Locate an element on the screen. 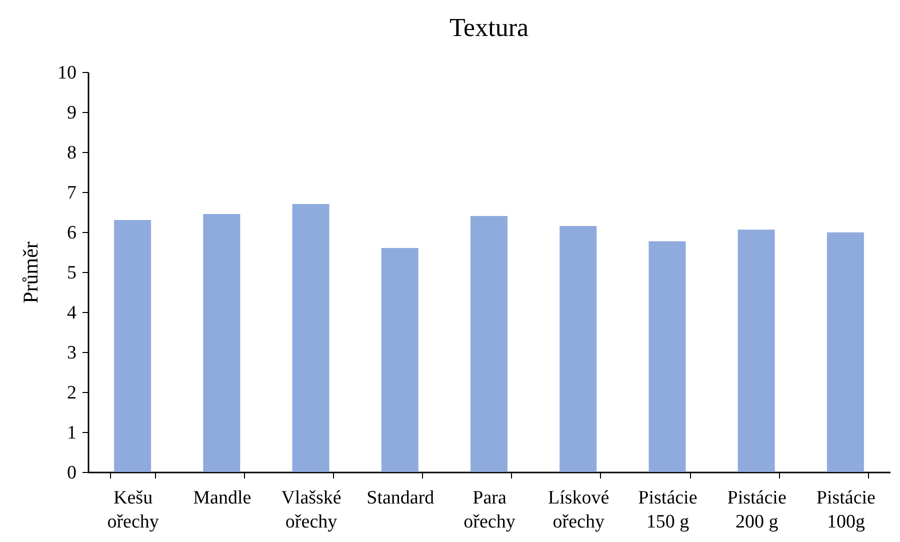 The height and width of the screenshot is (542, 900). y-tick-label: 4 is located at coordinates (72, 313).